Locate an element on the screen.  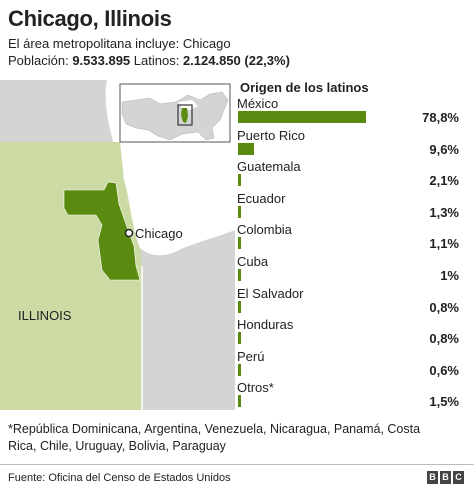
bar-value-label: 2,1% is located at coordinates (444, 181).